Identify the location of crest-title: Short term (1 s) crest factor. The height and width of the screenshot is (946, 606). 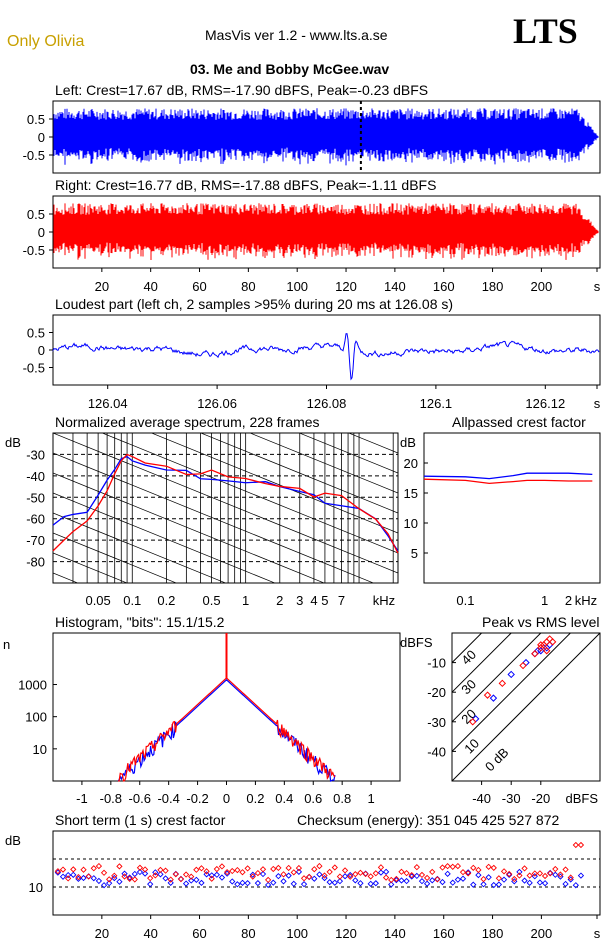
(140, 820).